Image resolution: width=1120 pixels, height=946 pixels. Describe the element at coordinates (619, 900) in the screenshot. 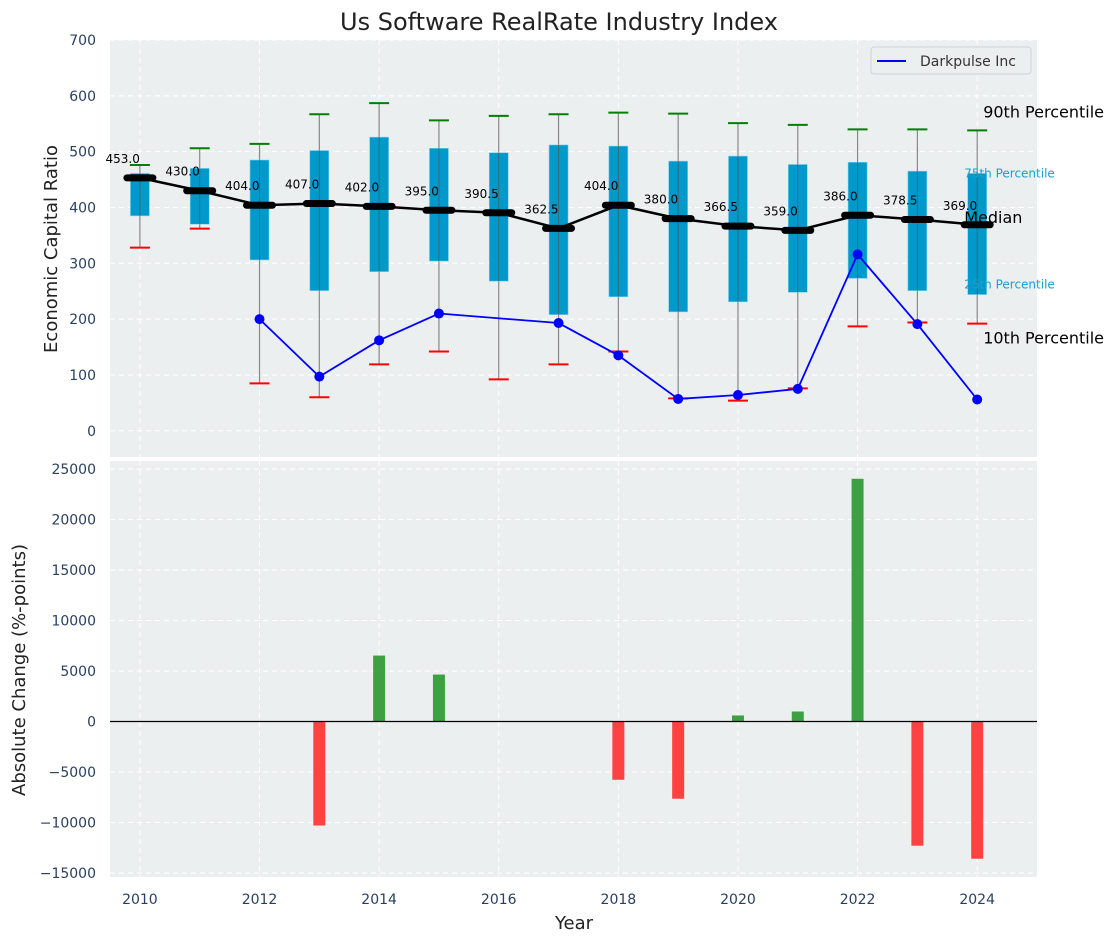

I see `x-tick-label: 2018` at that location.